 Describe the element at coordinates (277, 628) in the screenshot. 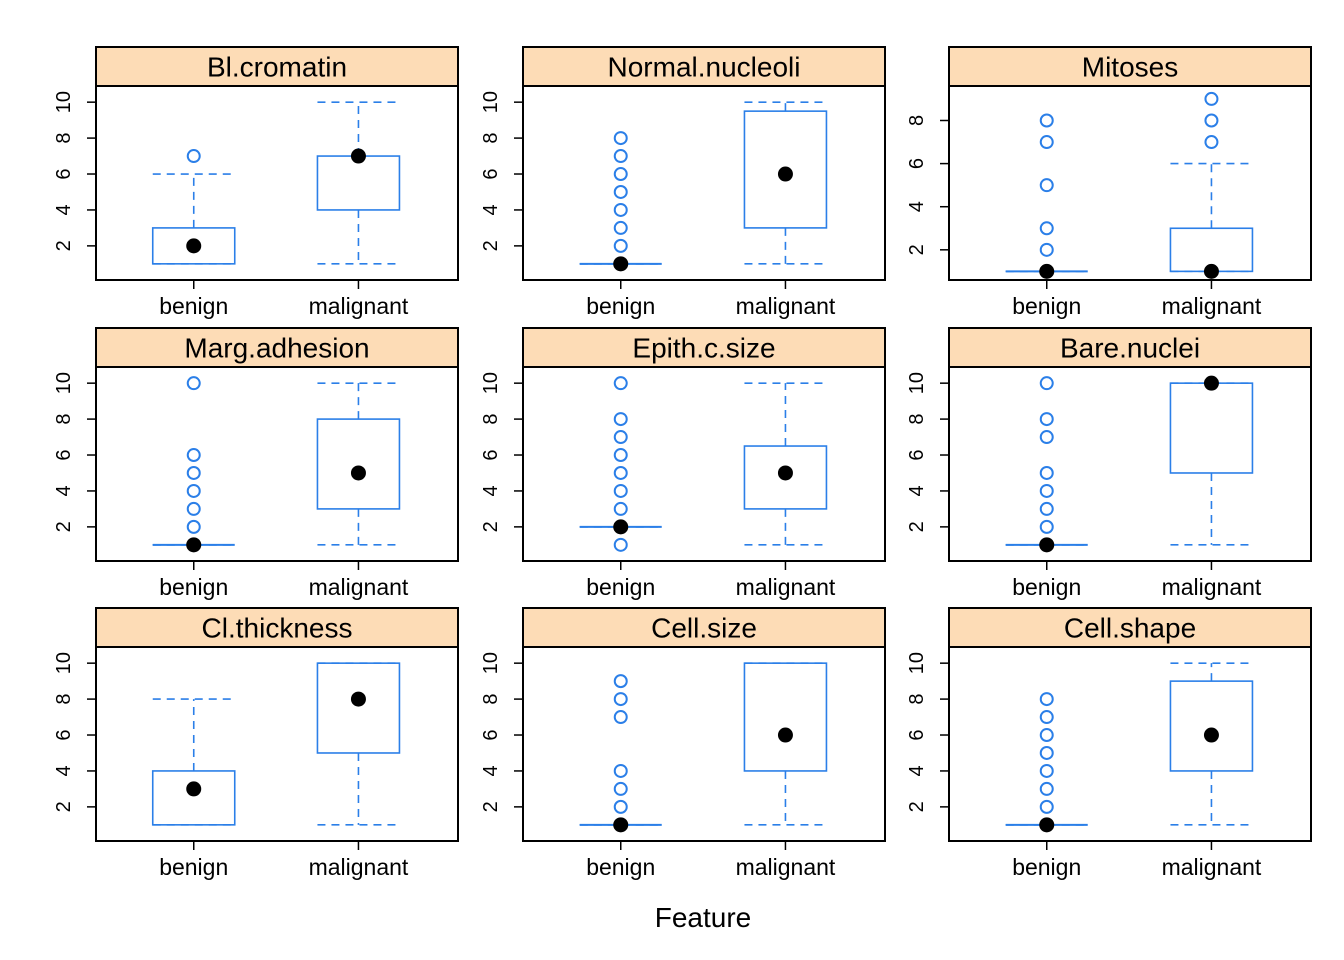

I see `panel-title: Cl.thickness` at that location.